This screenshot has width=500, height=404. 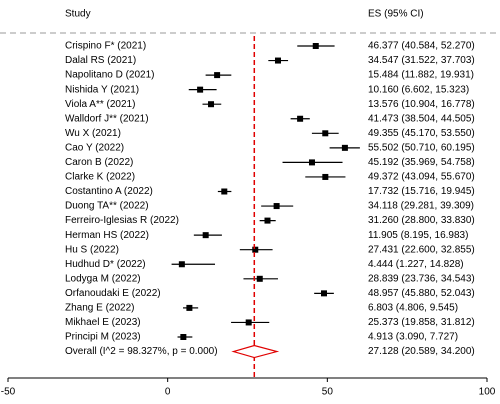 What do you see at coordinates (100, 308) in the screenshot?
I see `study-label: Zhang E (2022)` at bounding box center [100, 308].